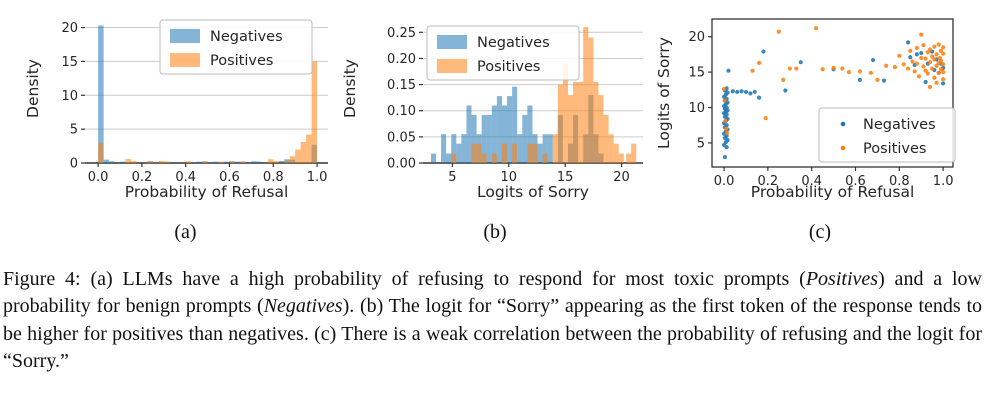 This screenshot has width=985, height=402. I want to click on negatives-legend-marker, so click(843, 124).